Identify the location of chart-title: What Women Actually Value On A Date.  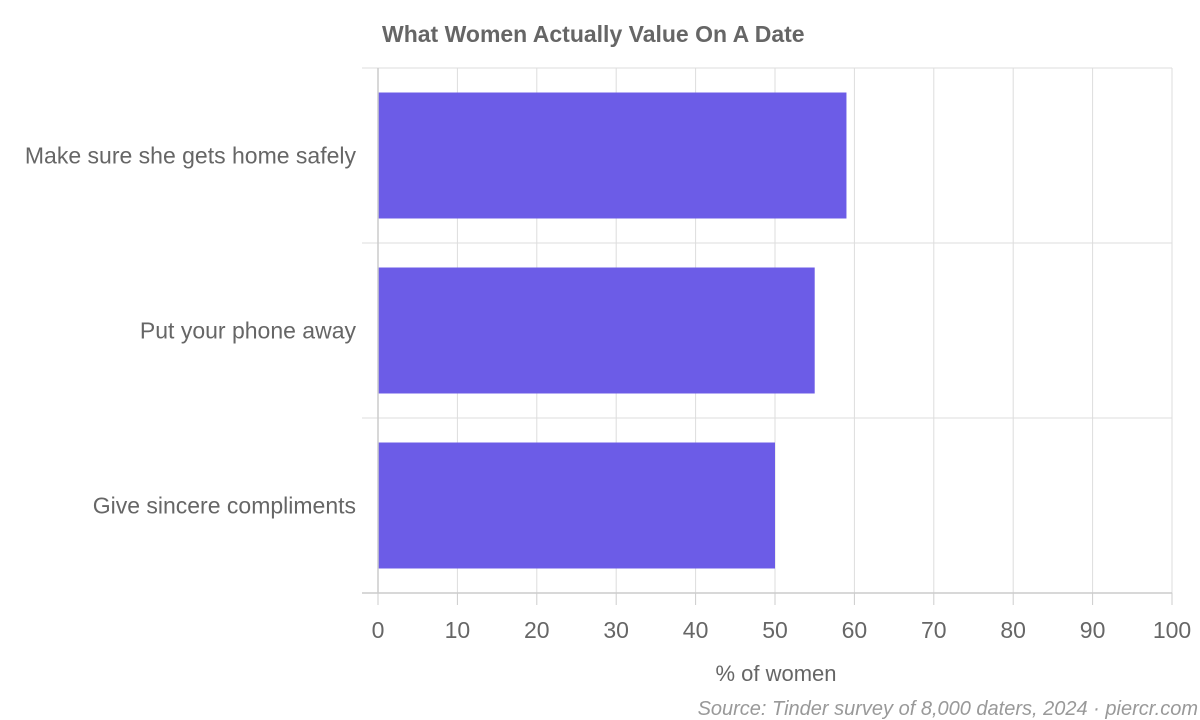
(593, 34).